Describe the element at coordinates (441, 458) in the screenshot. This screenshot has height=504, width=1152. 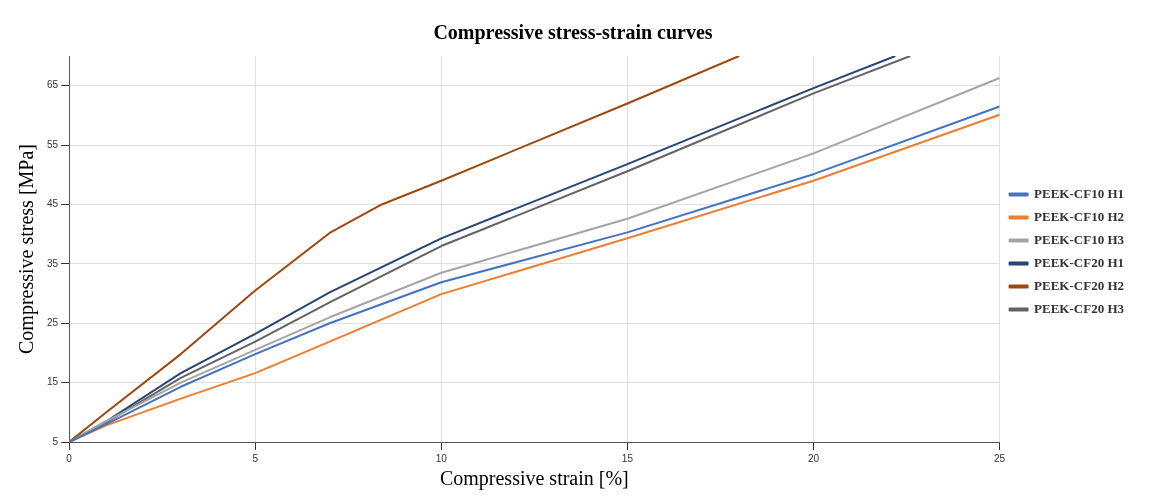
I see `x-tick-label: 10` at that location.